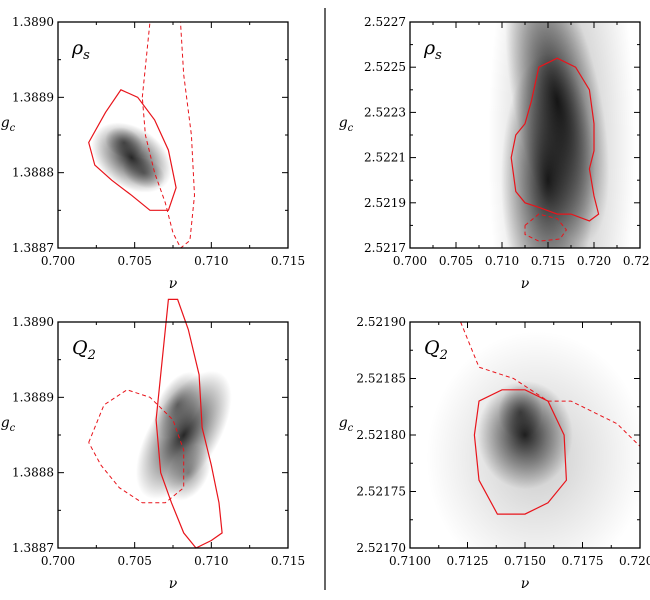  What do you see at coordinates (636, 261) in the screenshot?
I see `x-tick-label: 0.725` at bounding box center [636, 261].